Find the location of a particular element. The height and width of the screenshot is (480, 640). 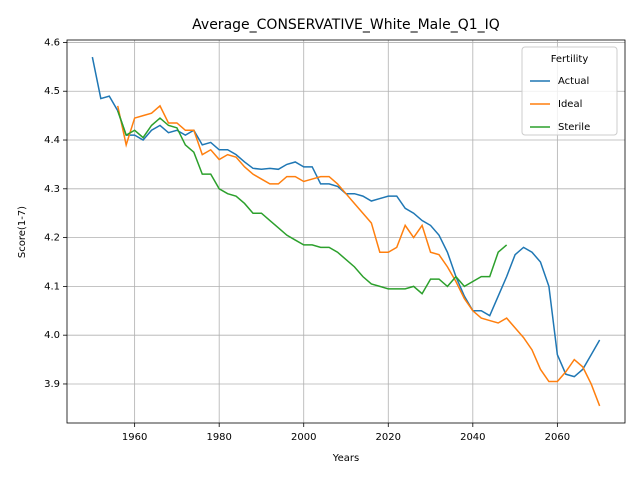

y-tick-label: 4.0 is located at coordinates (52, 335).